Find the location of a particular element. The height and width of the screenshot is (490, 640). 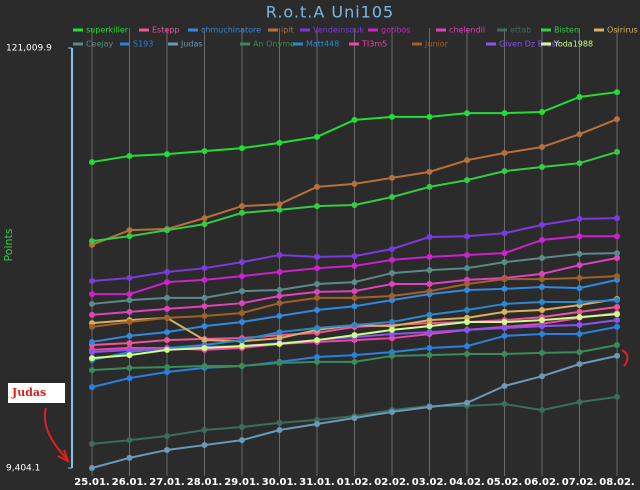

legend-label: Yoda1988 is located at coordinates (573, 44).